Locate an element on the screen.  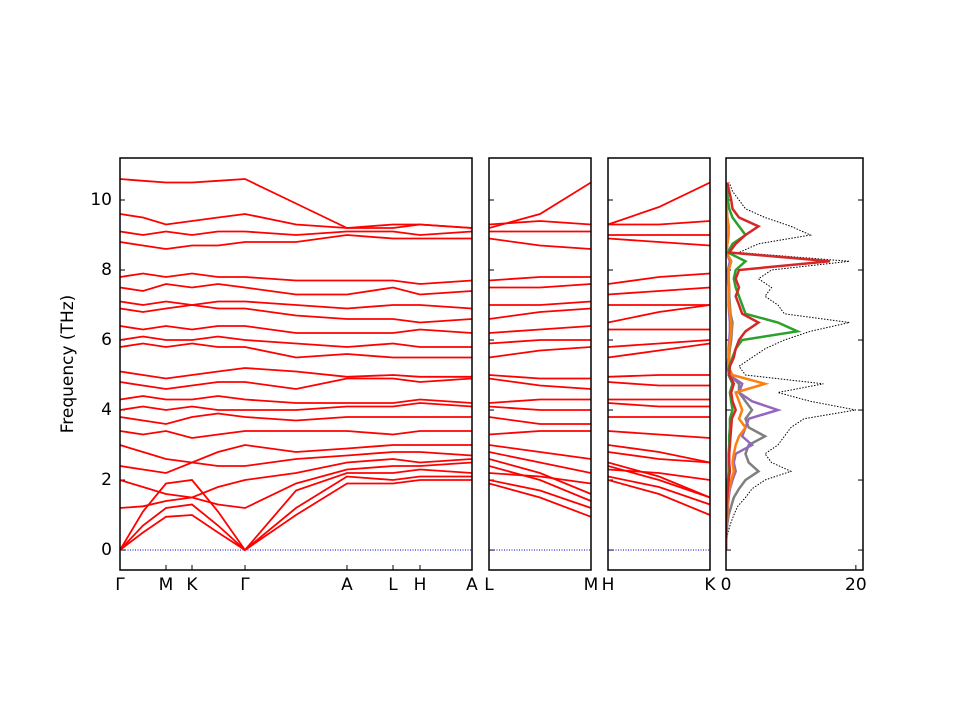
x-tick-label: 0 is located at coordinates (726, 585).